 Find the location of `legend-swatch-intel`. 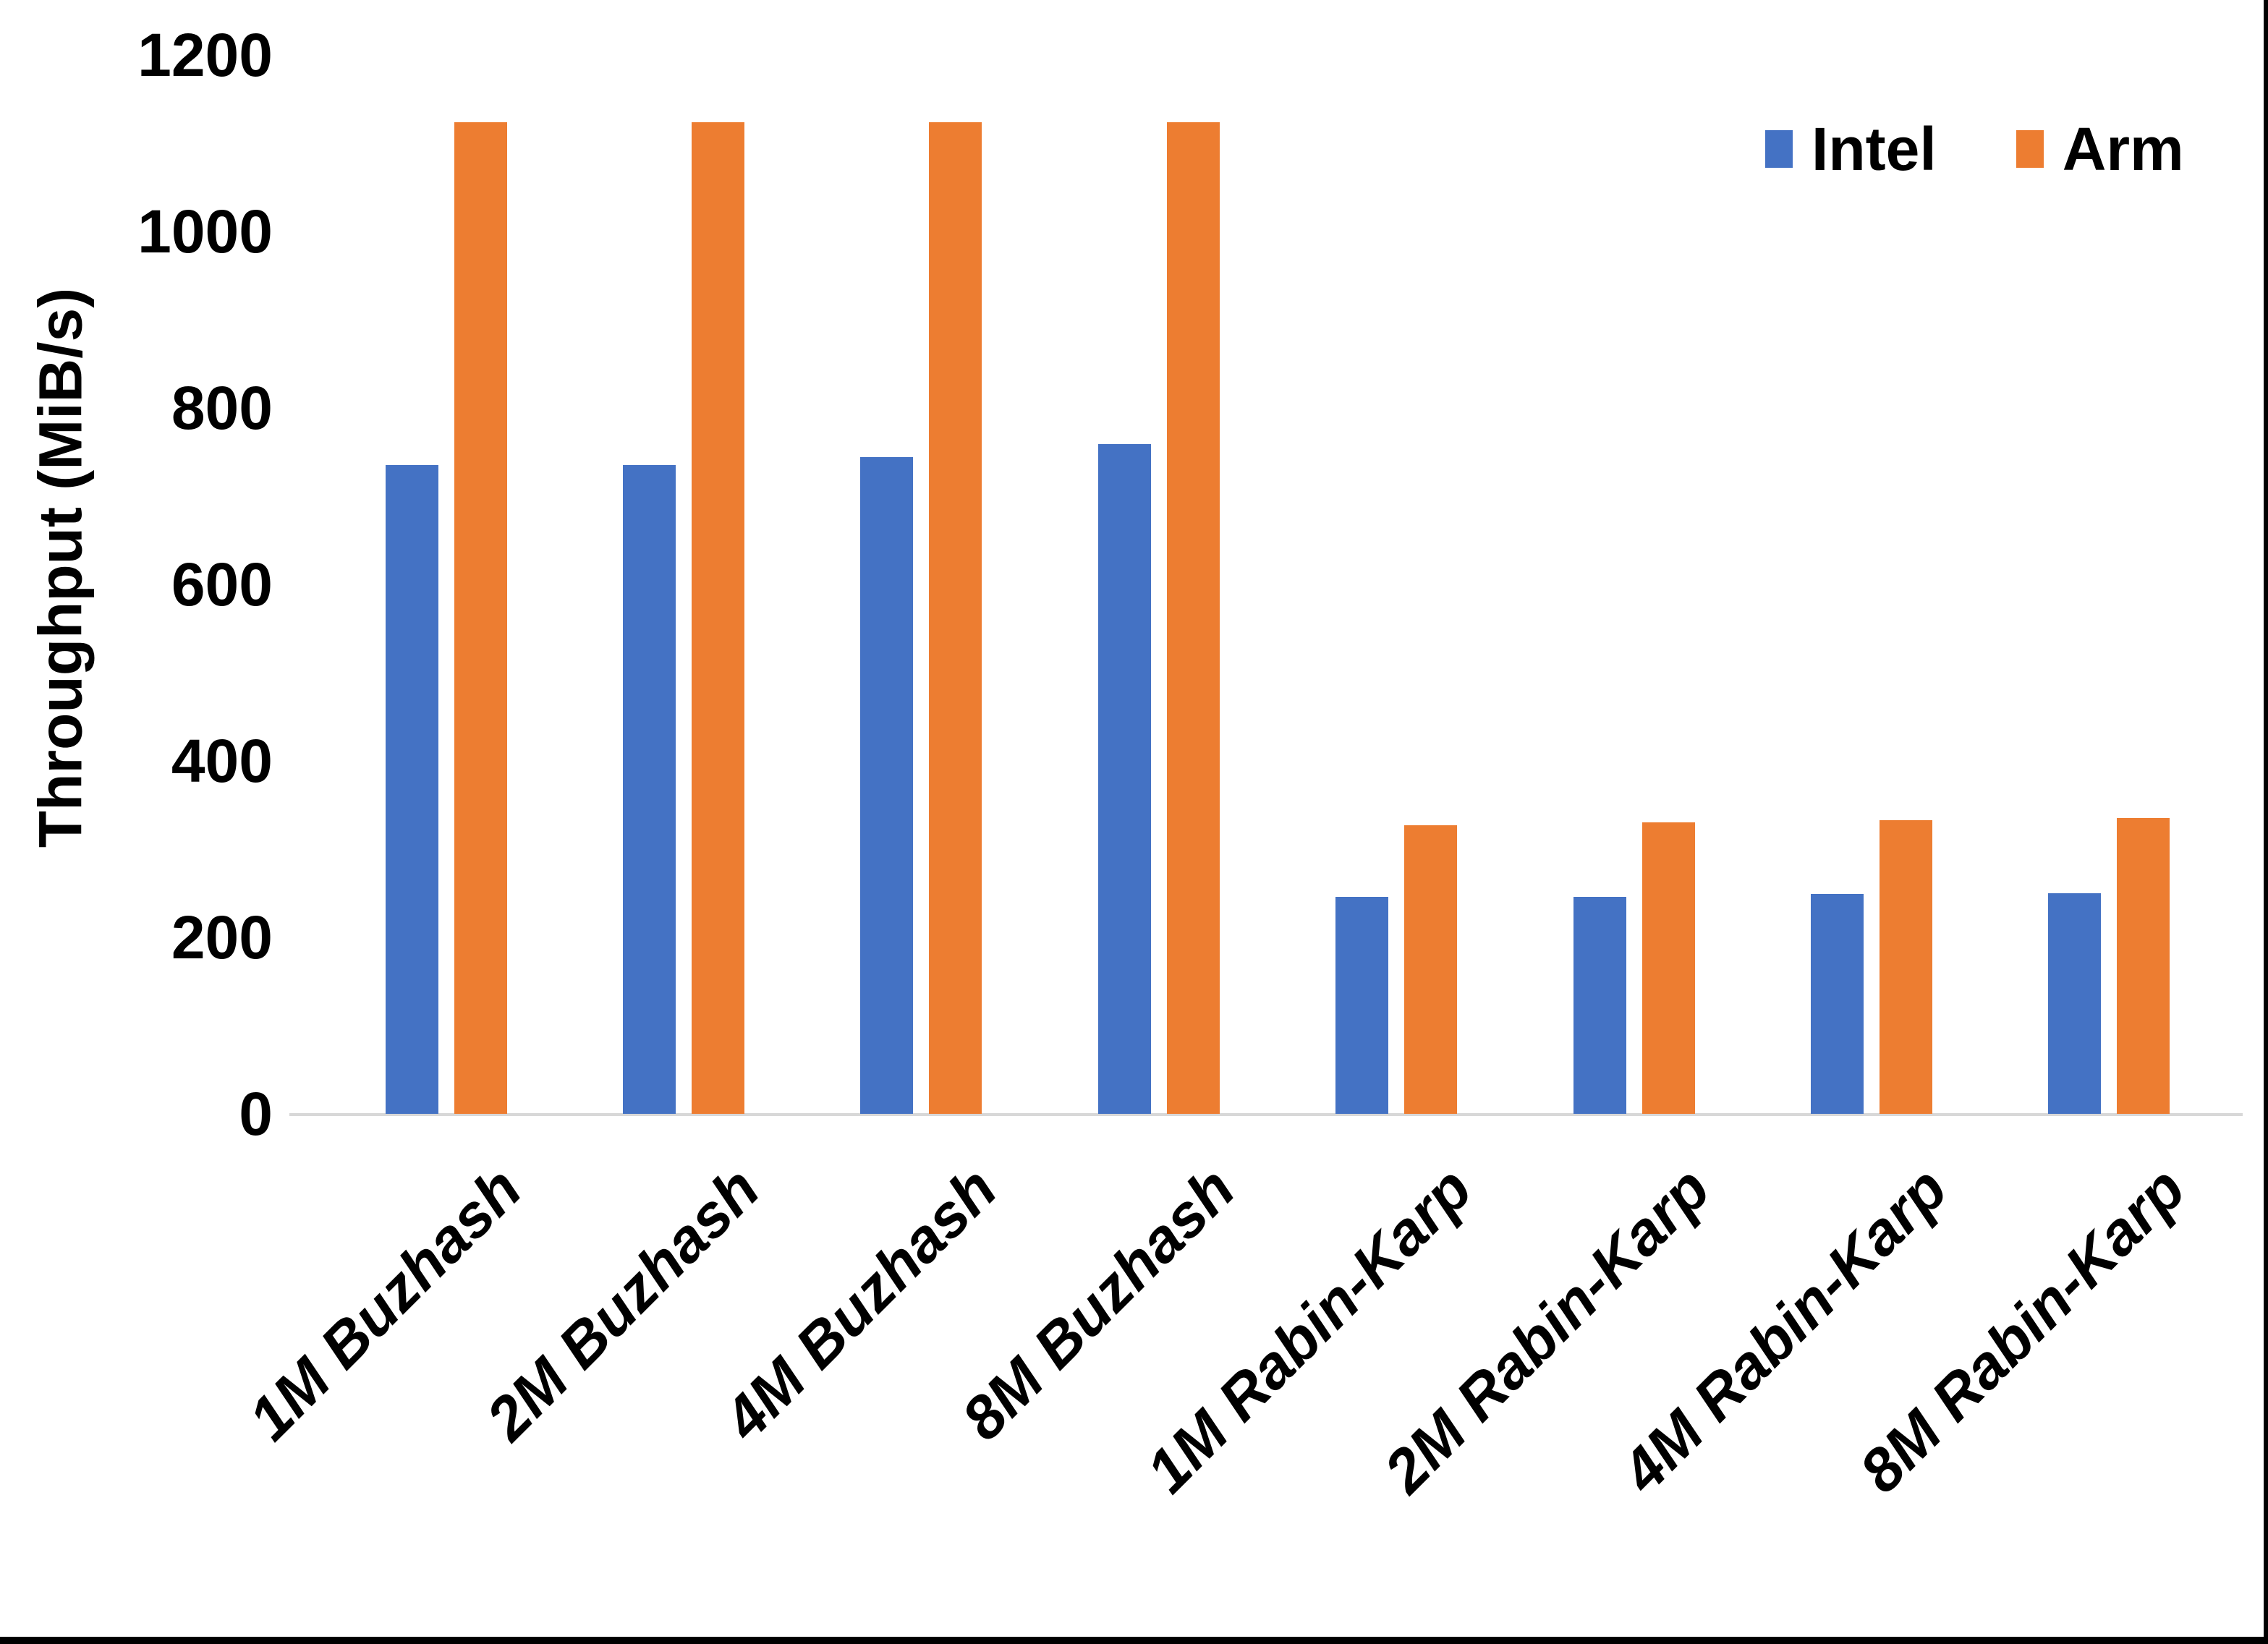

legend-swatch-intel is located at coordinates (1779, 149).